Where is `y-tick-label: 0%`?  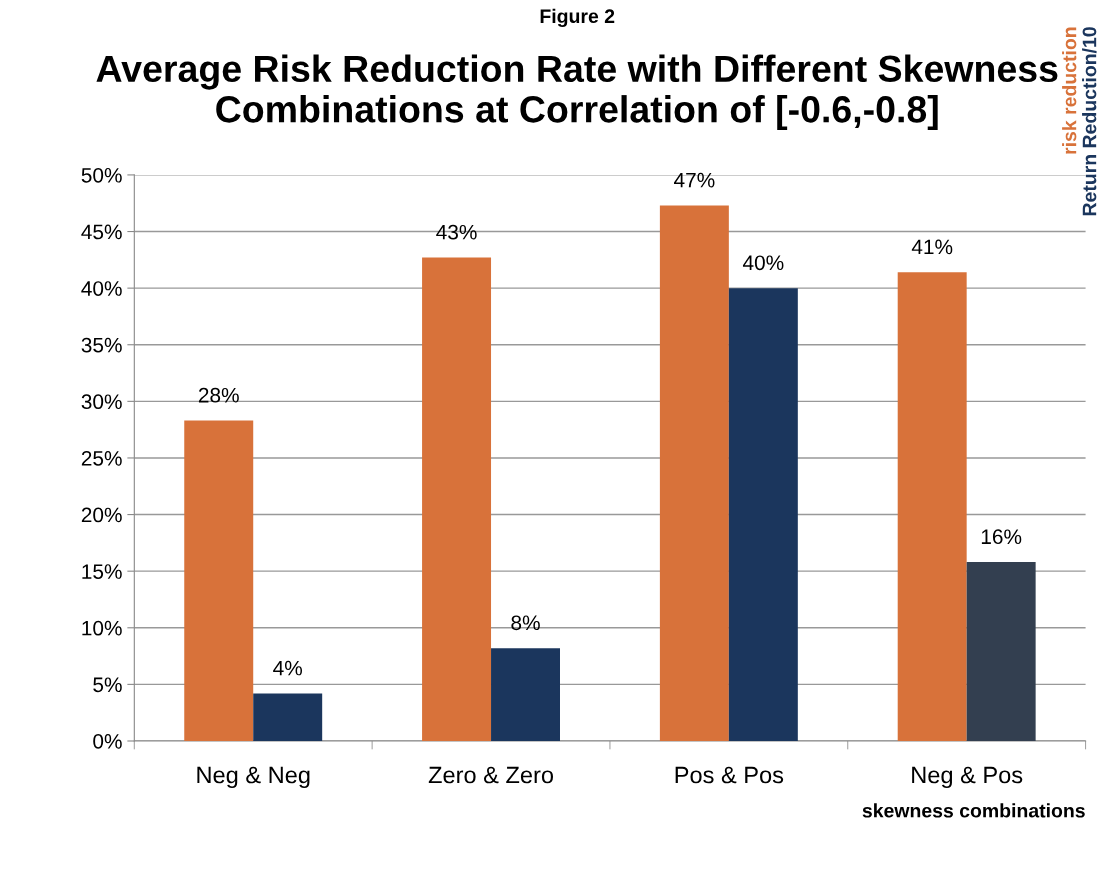 y-tick-label: 0% is located at coordinates (107, 741).